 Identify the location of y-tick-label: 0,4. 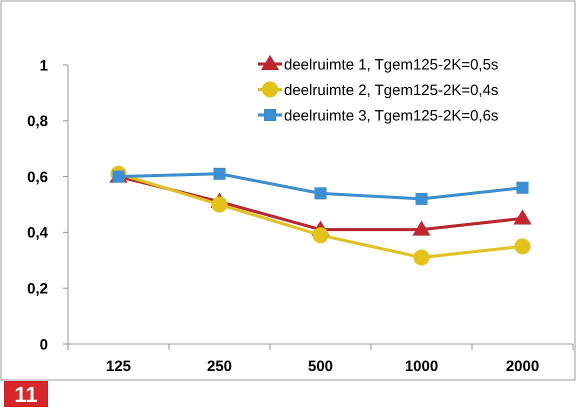
(38, 233).